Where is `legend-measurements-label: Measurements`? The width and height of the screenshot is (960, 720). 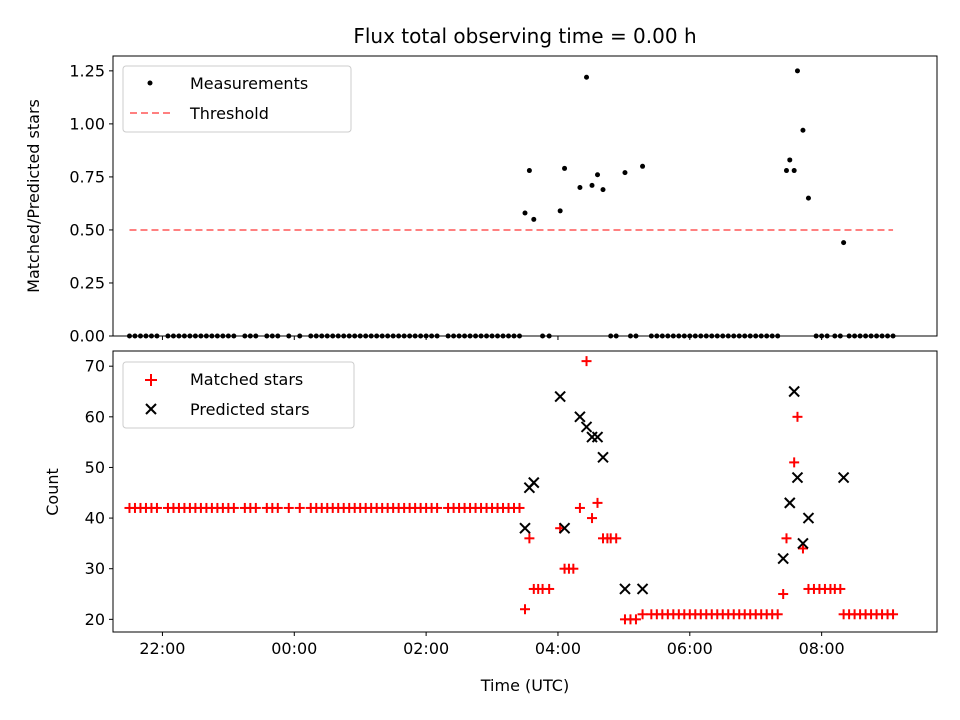
legend-measurements-label: Measurements is located at coordinates (249, 83).